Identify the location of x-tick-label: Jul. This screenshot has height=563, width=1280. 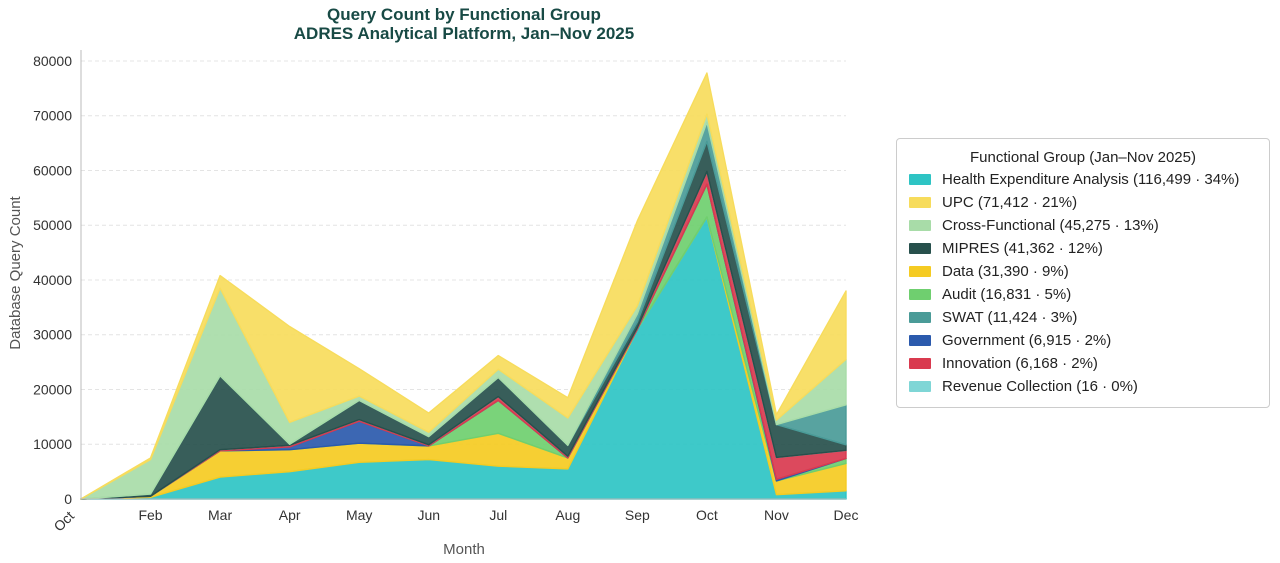
(498, 515).